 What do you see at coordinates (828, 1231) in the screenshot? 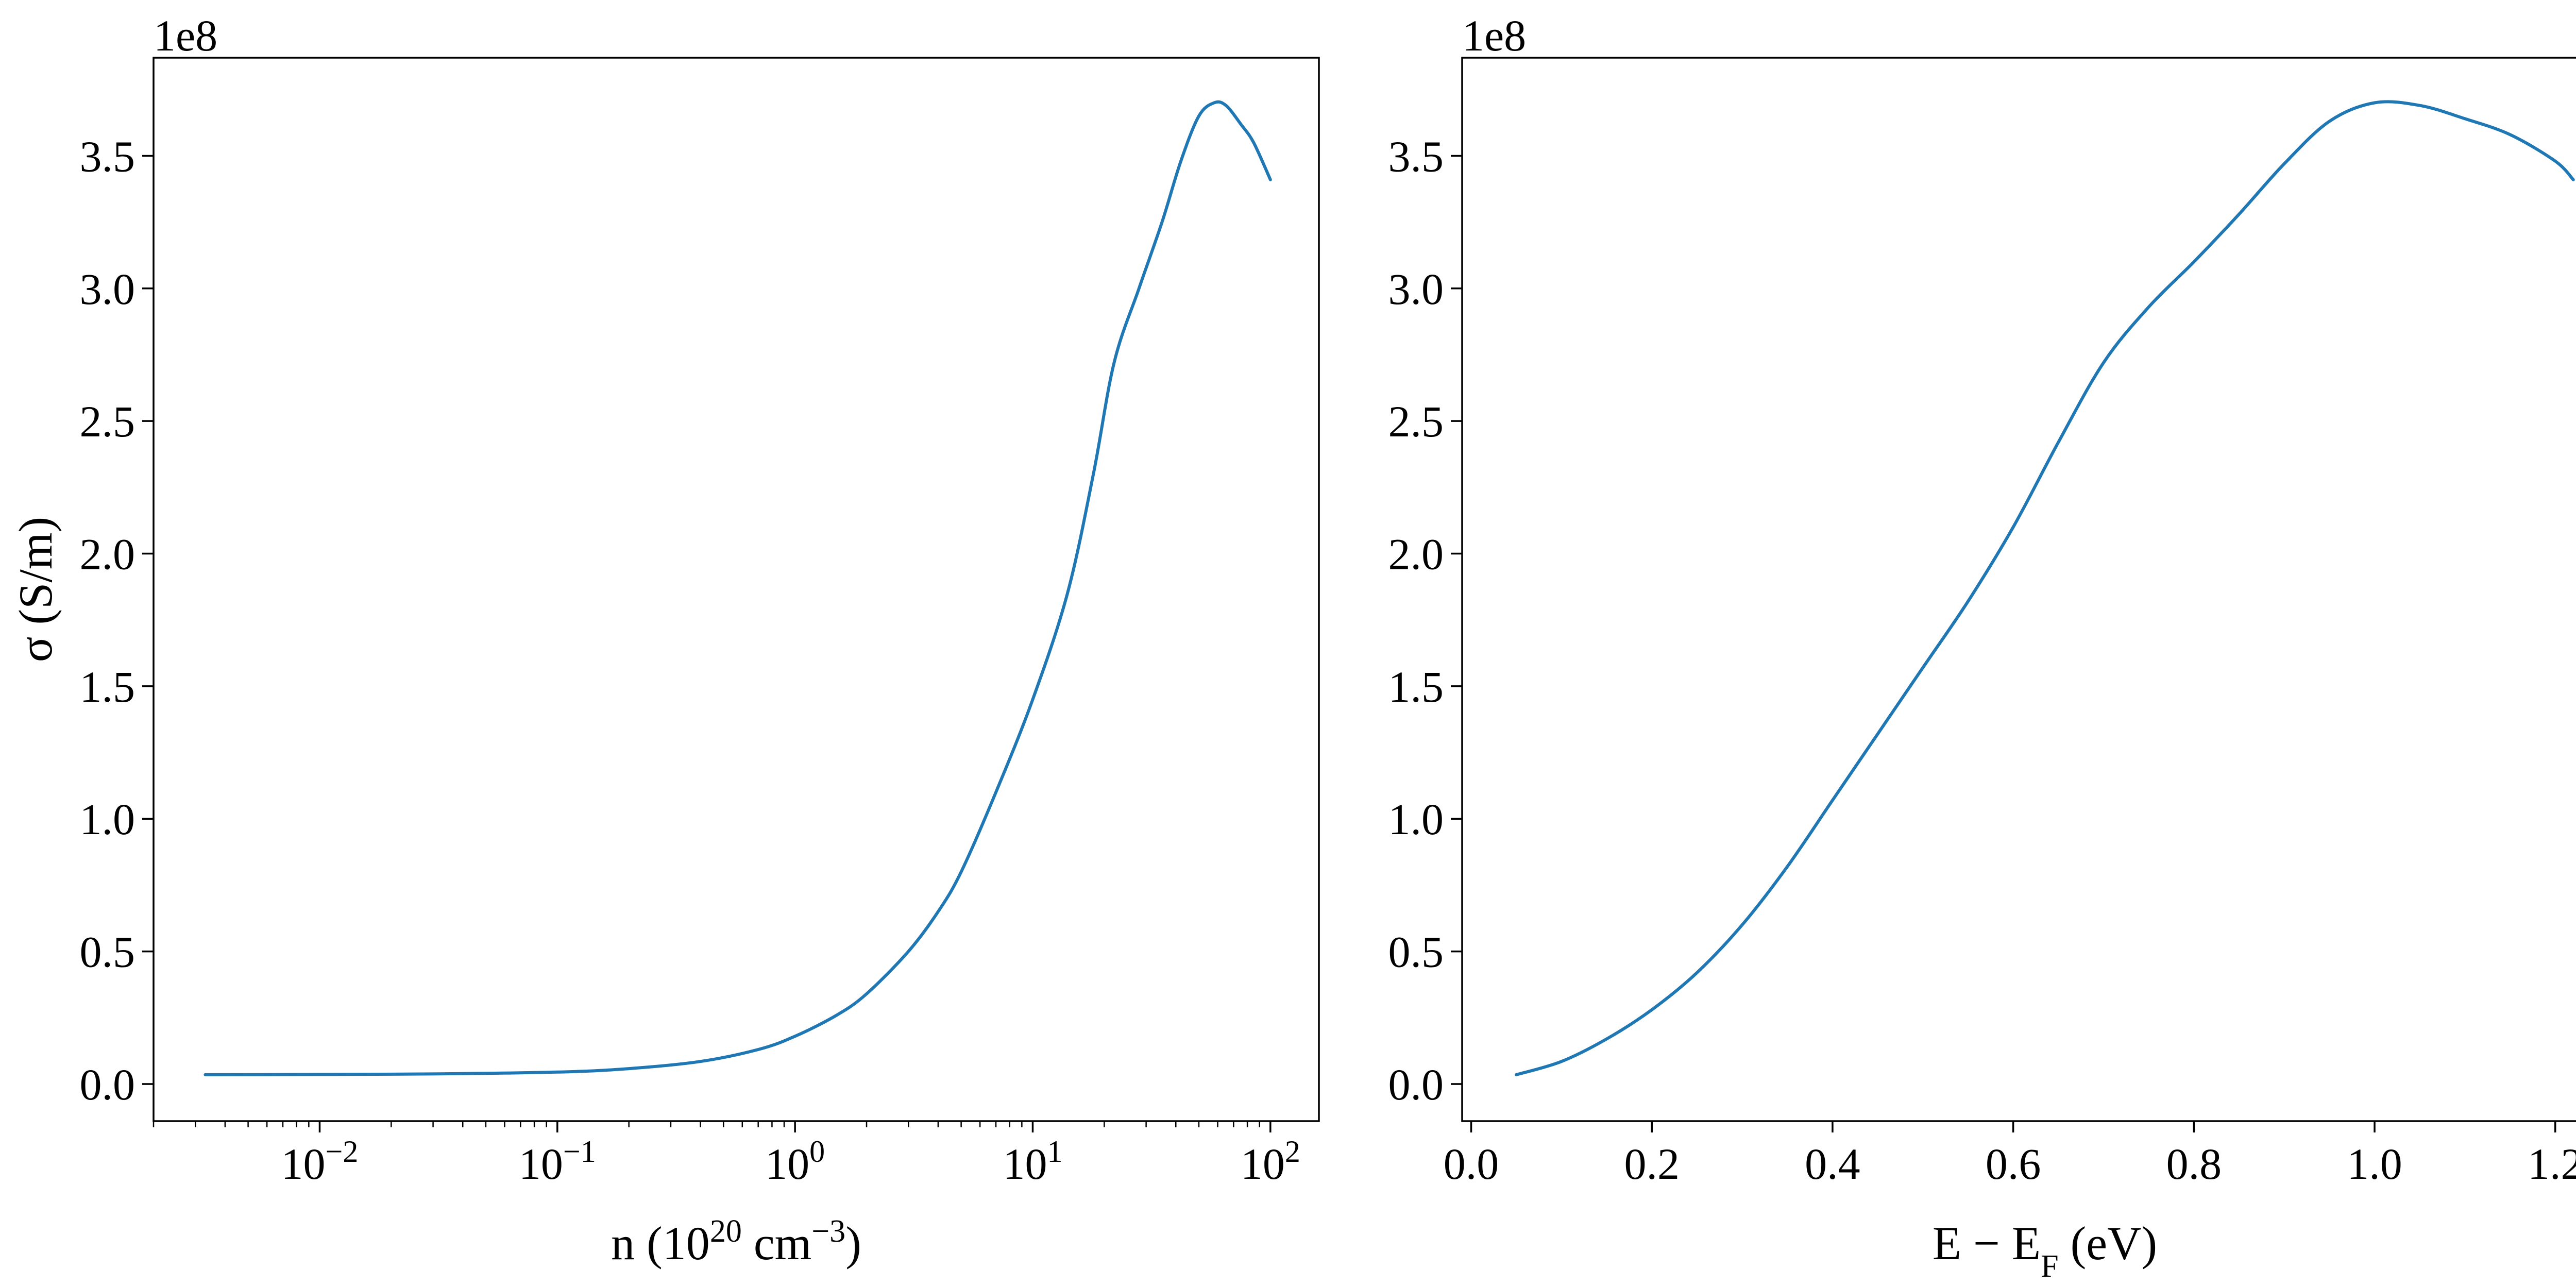
I see `left-x-label-sup2: −3` at bounding box center [828, 1231].